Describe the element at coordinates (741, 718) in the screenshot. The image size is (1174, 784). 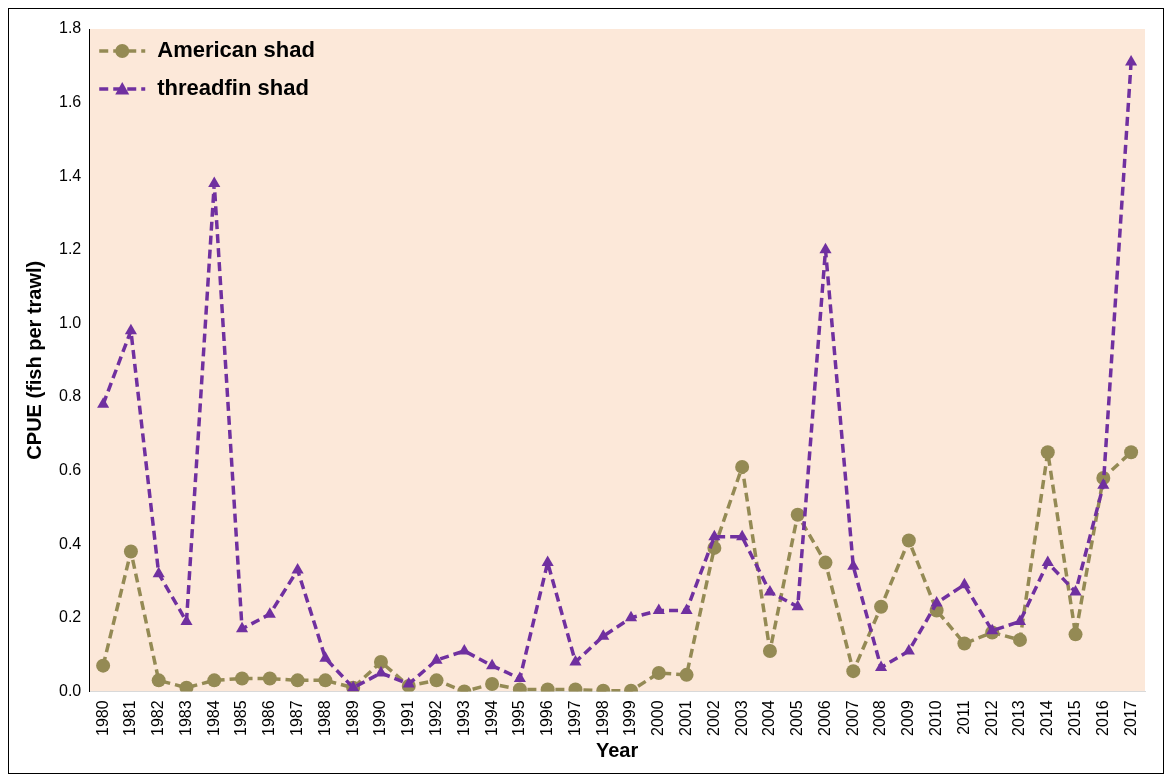
I see `x-tick-label: 2003` at that location.